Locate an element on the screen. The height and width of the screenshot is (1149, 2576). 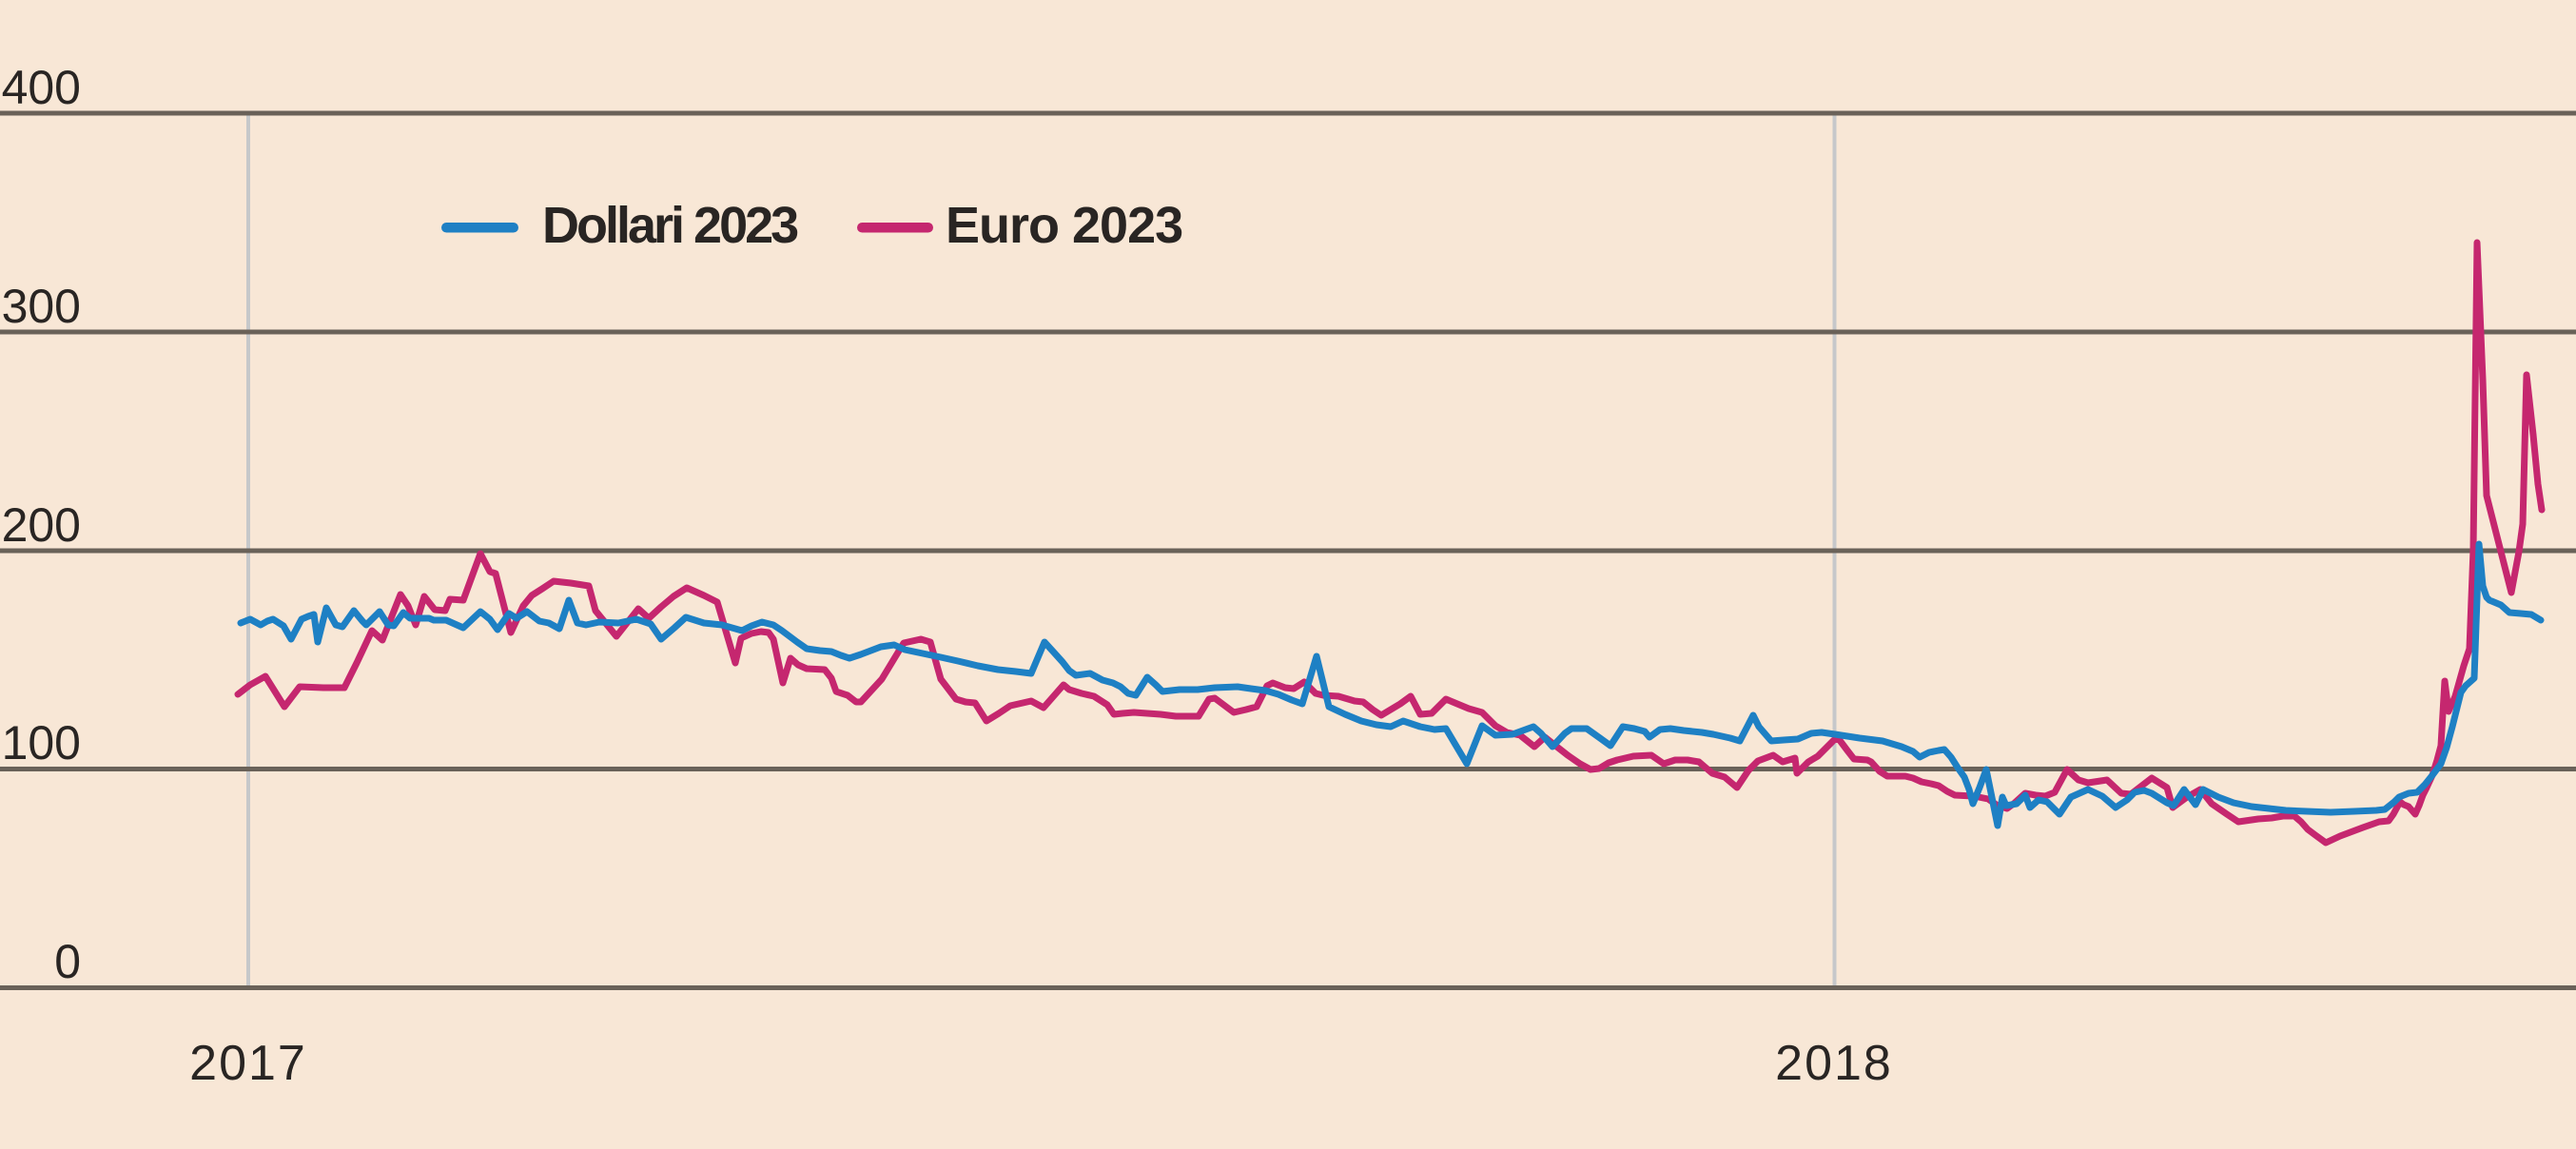
svg-text: 0 is located at coordinates (67, 961).